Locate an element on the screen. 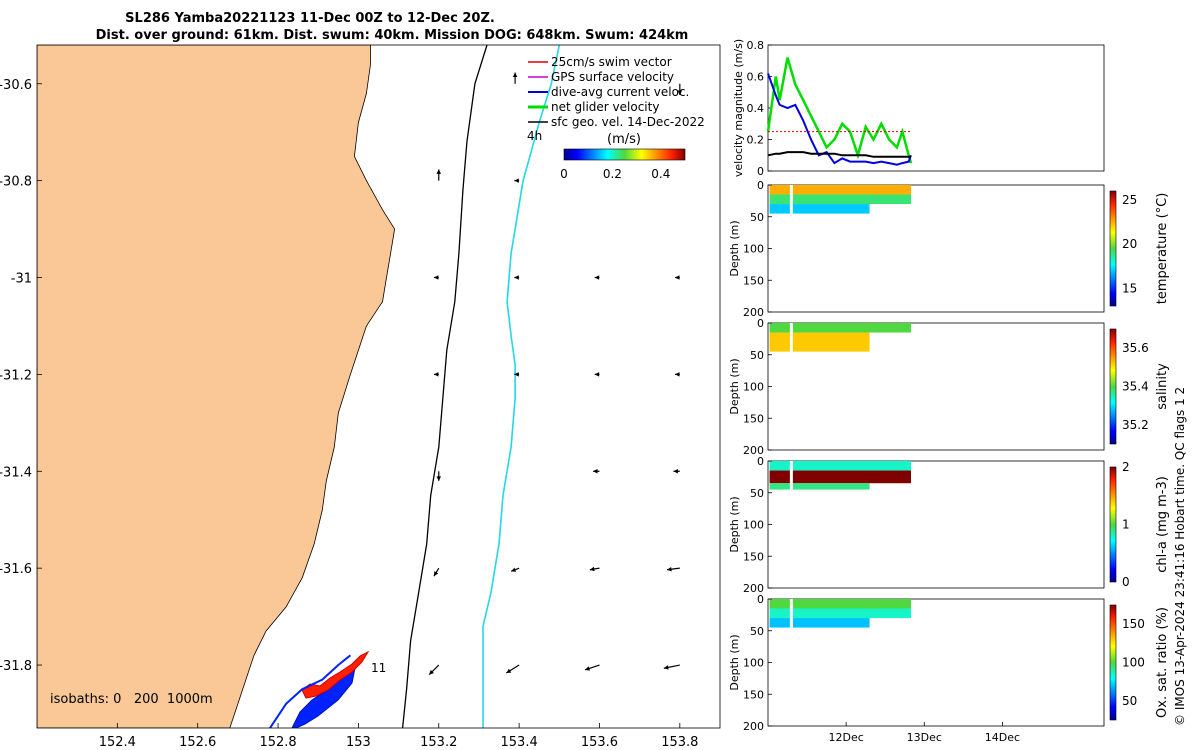  temperature-section-ytick-label: 100 is located at coordinates (753, 249).